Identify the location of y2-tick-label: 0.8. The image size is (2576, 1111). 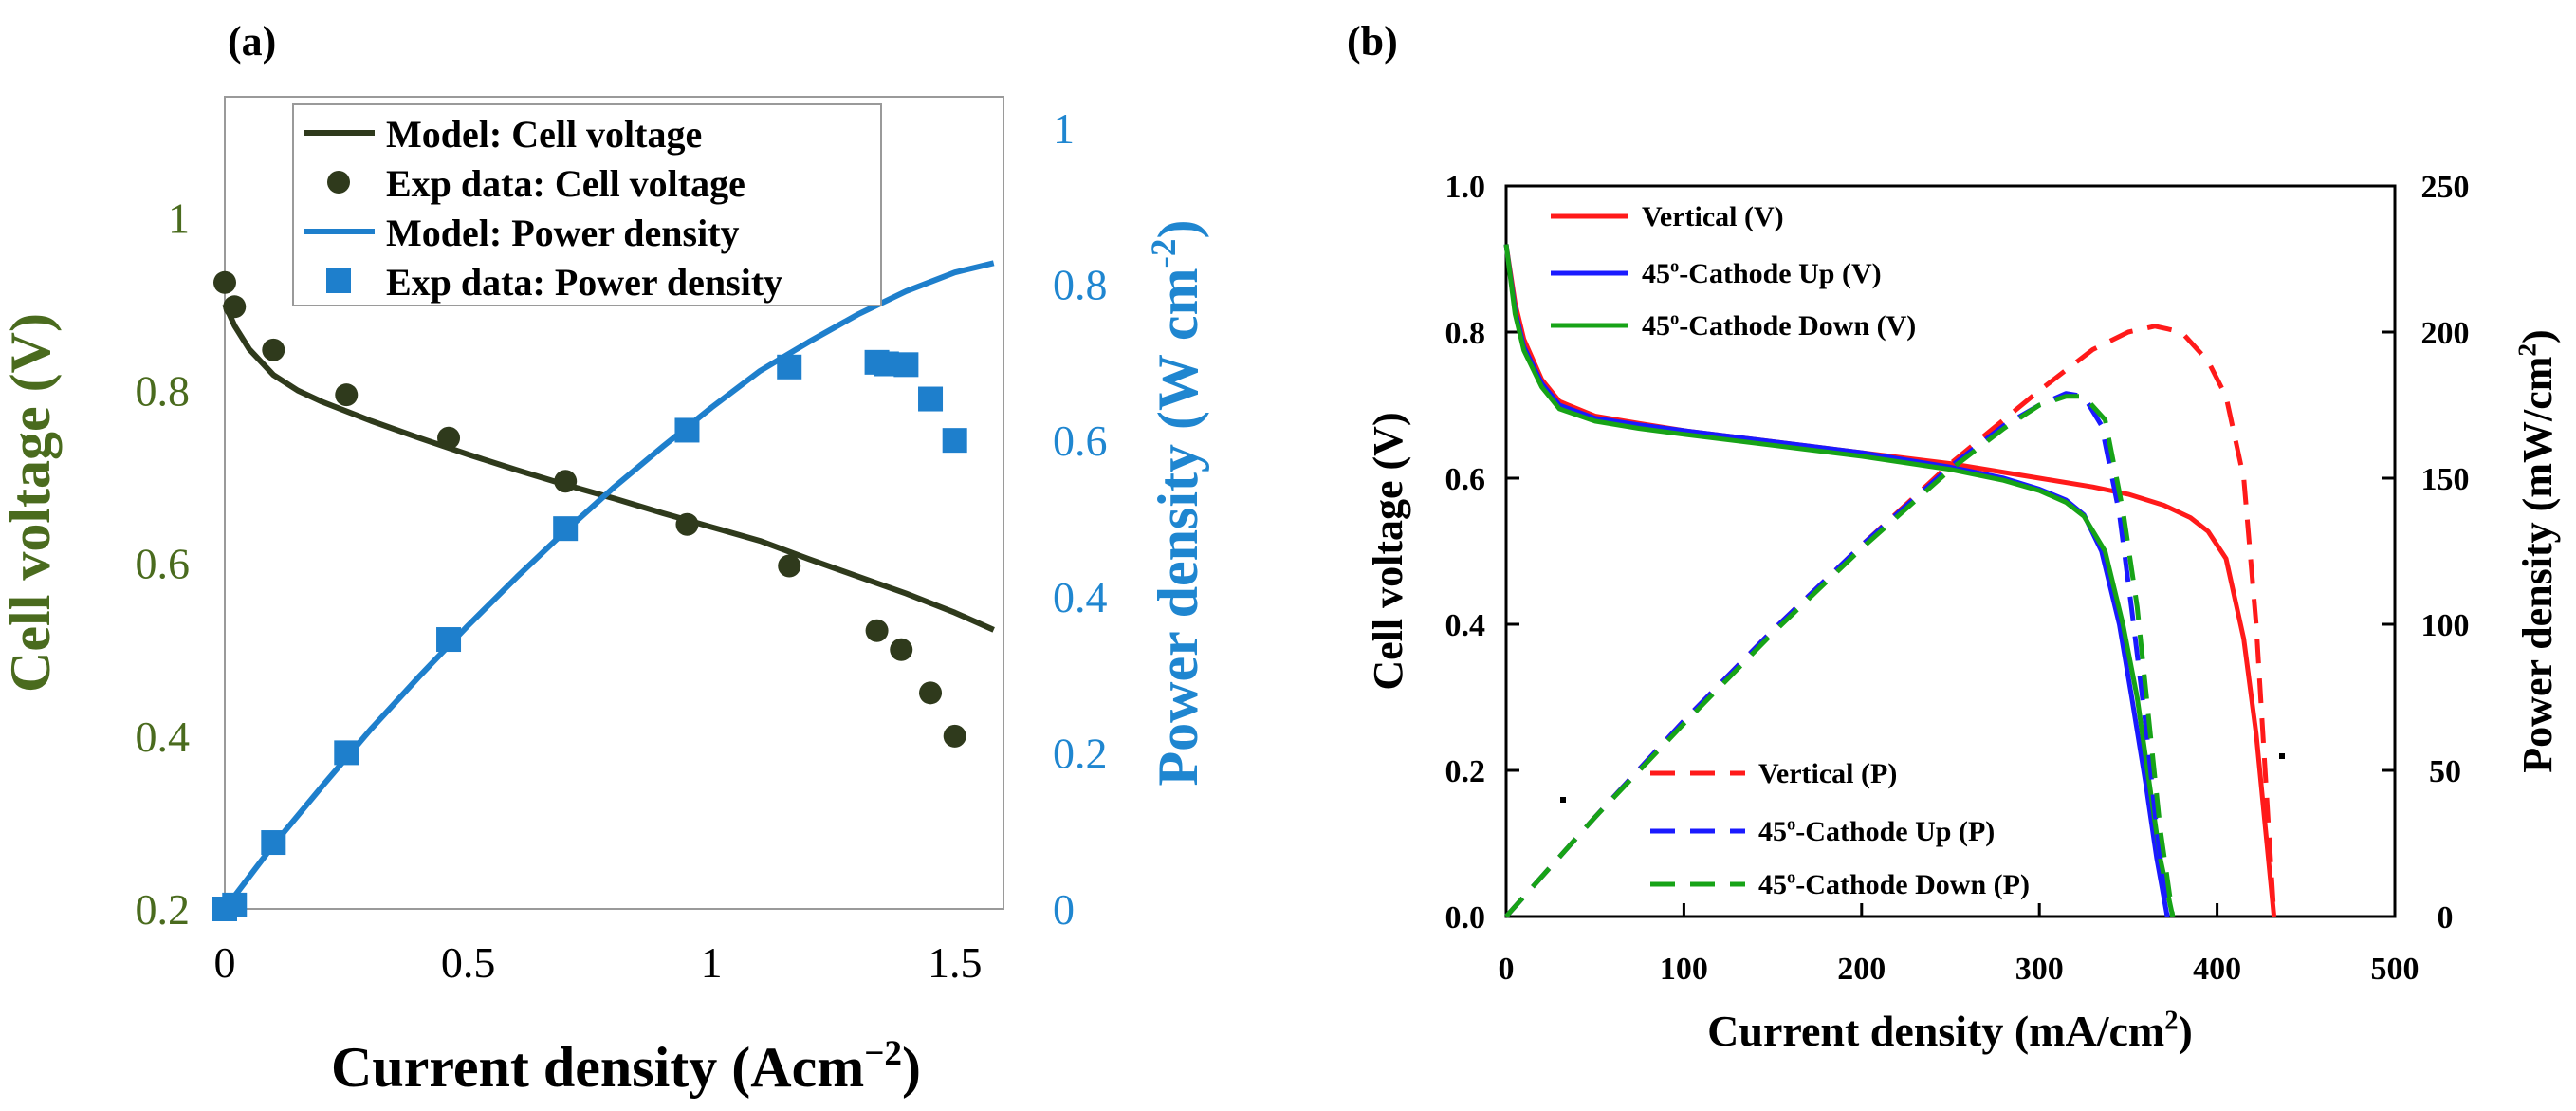
(1080, 285).